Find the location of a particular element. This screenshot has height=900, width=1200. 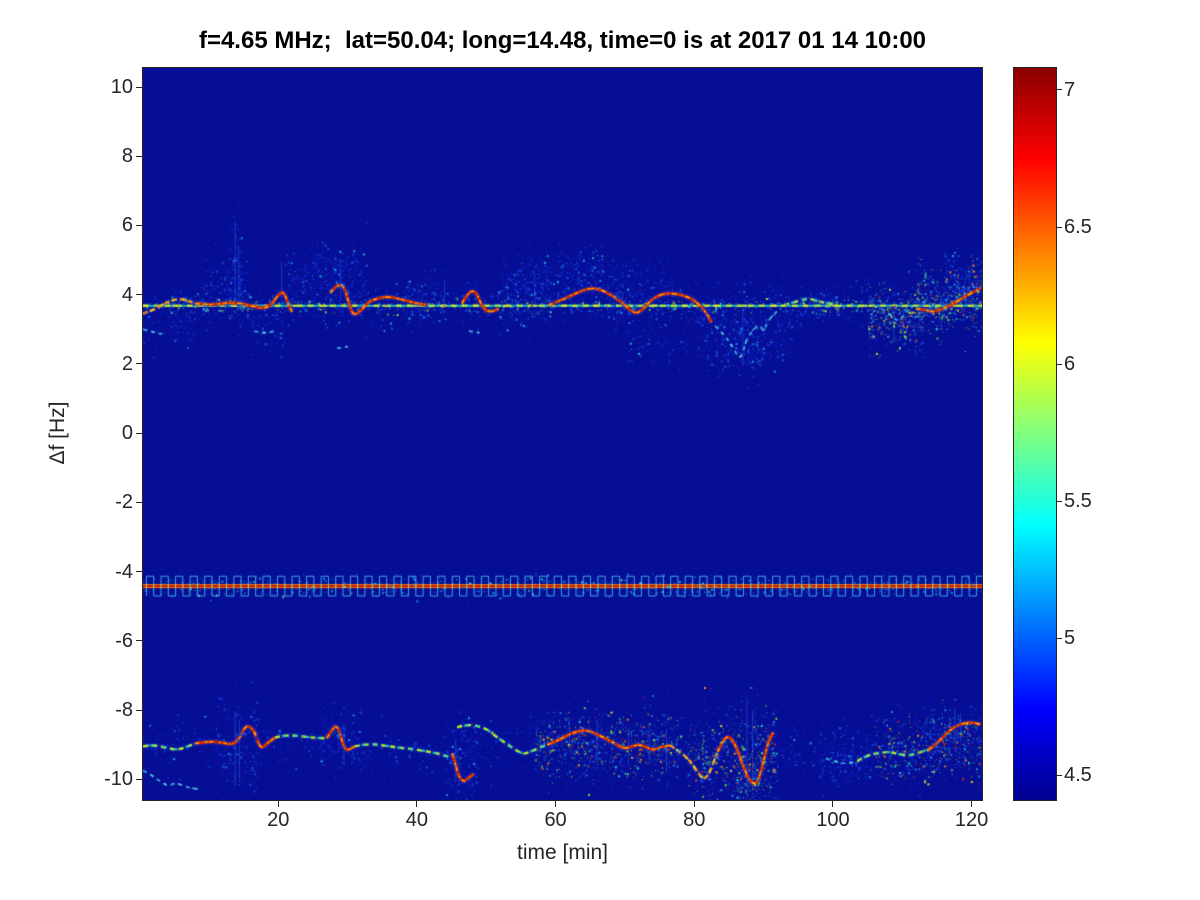

y-tick-label: -2 is located at coordinates (124, 502).